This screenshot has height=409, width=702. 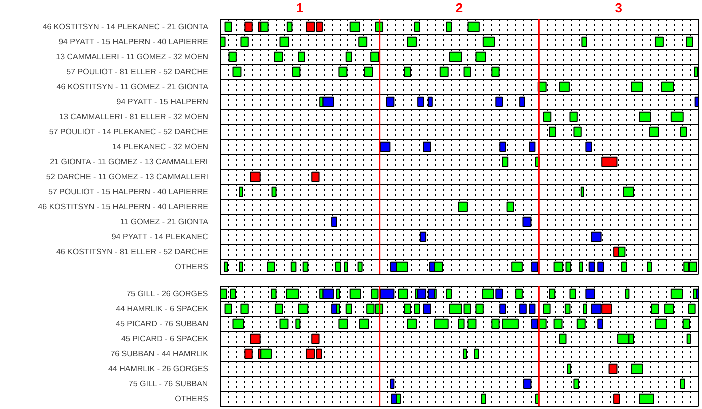 What do you see at coordinates (162, 102) in the screenshot?
I see `y-tick-label: 94 PYATT - 15 HALPERN` at bounding box center [162, 102].